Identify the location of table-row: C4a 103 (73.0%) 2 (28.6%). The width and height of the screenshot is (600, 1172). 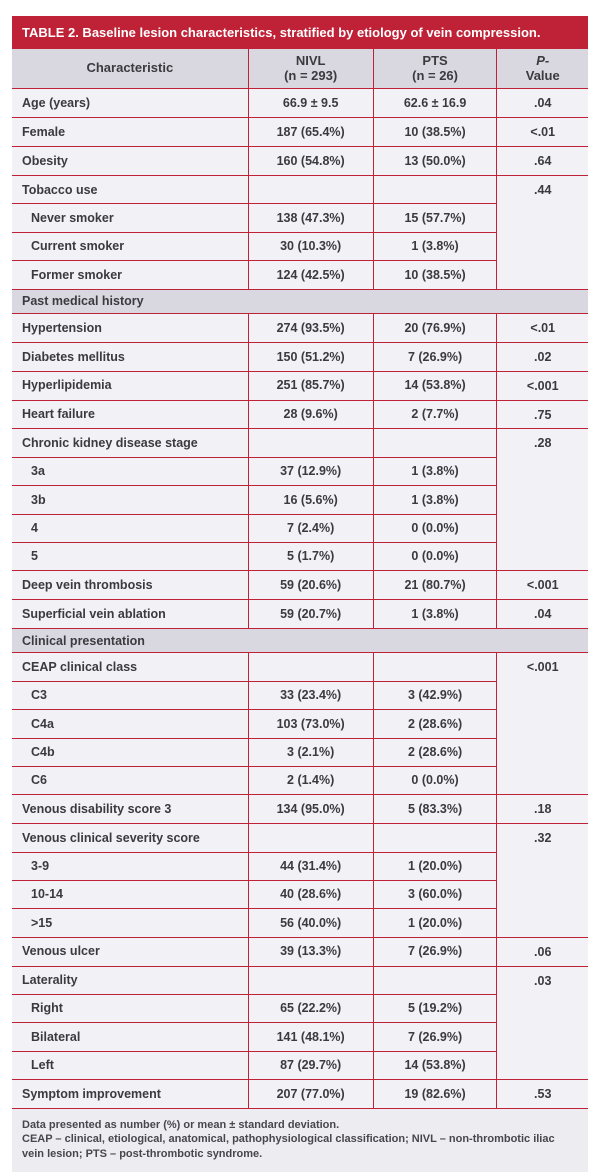
(300, 724).